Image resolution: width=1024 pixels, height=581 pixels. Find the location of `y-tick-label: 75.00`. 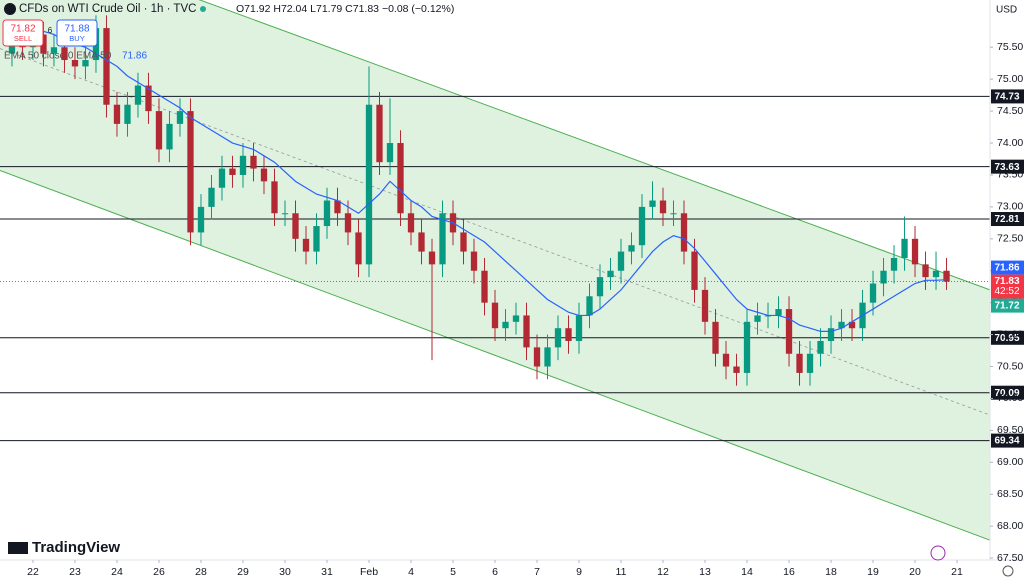

y-tick-label: 75.00 is located at coordinates (1010, 79).